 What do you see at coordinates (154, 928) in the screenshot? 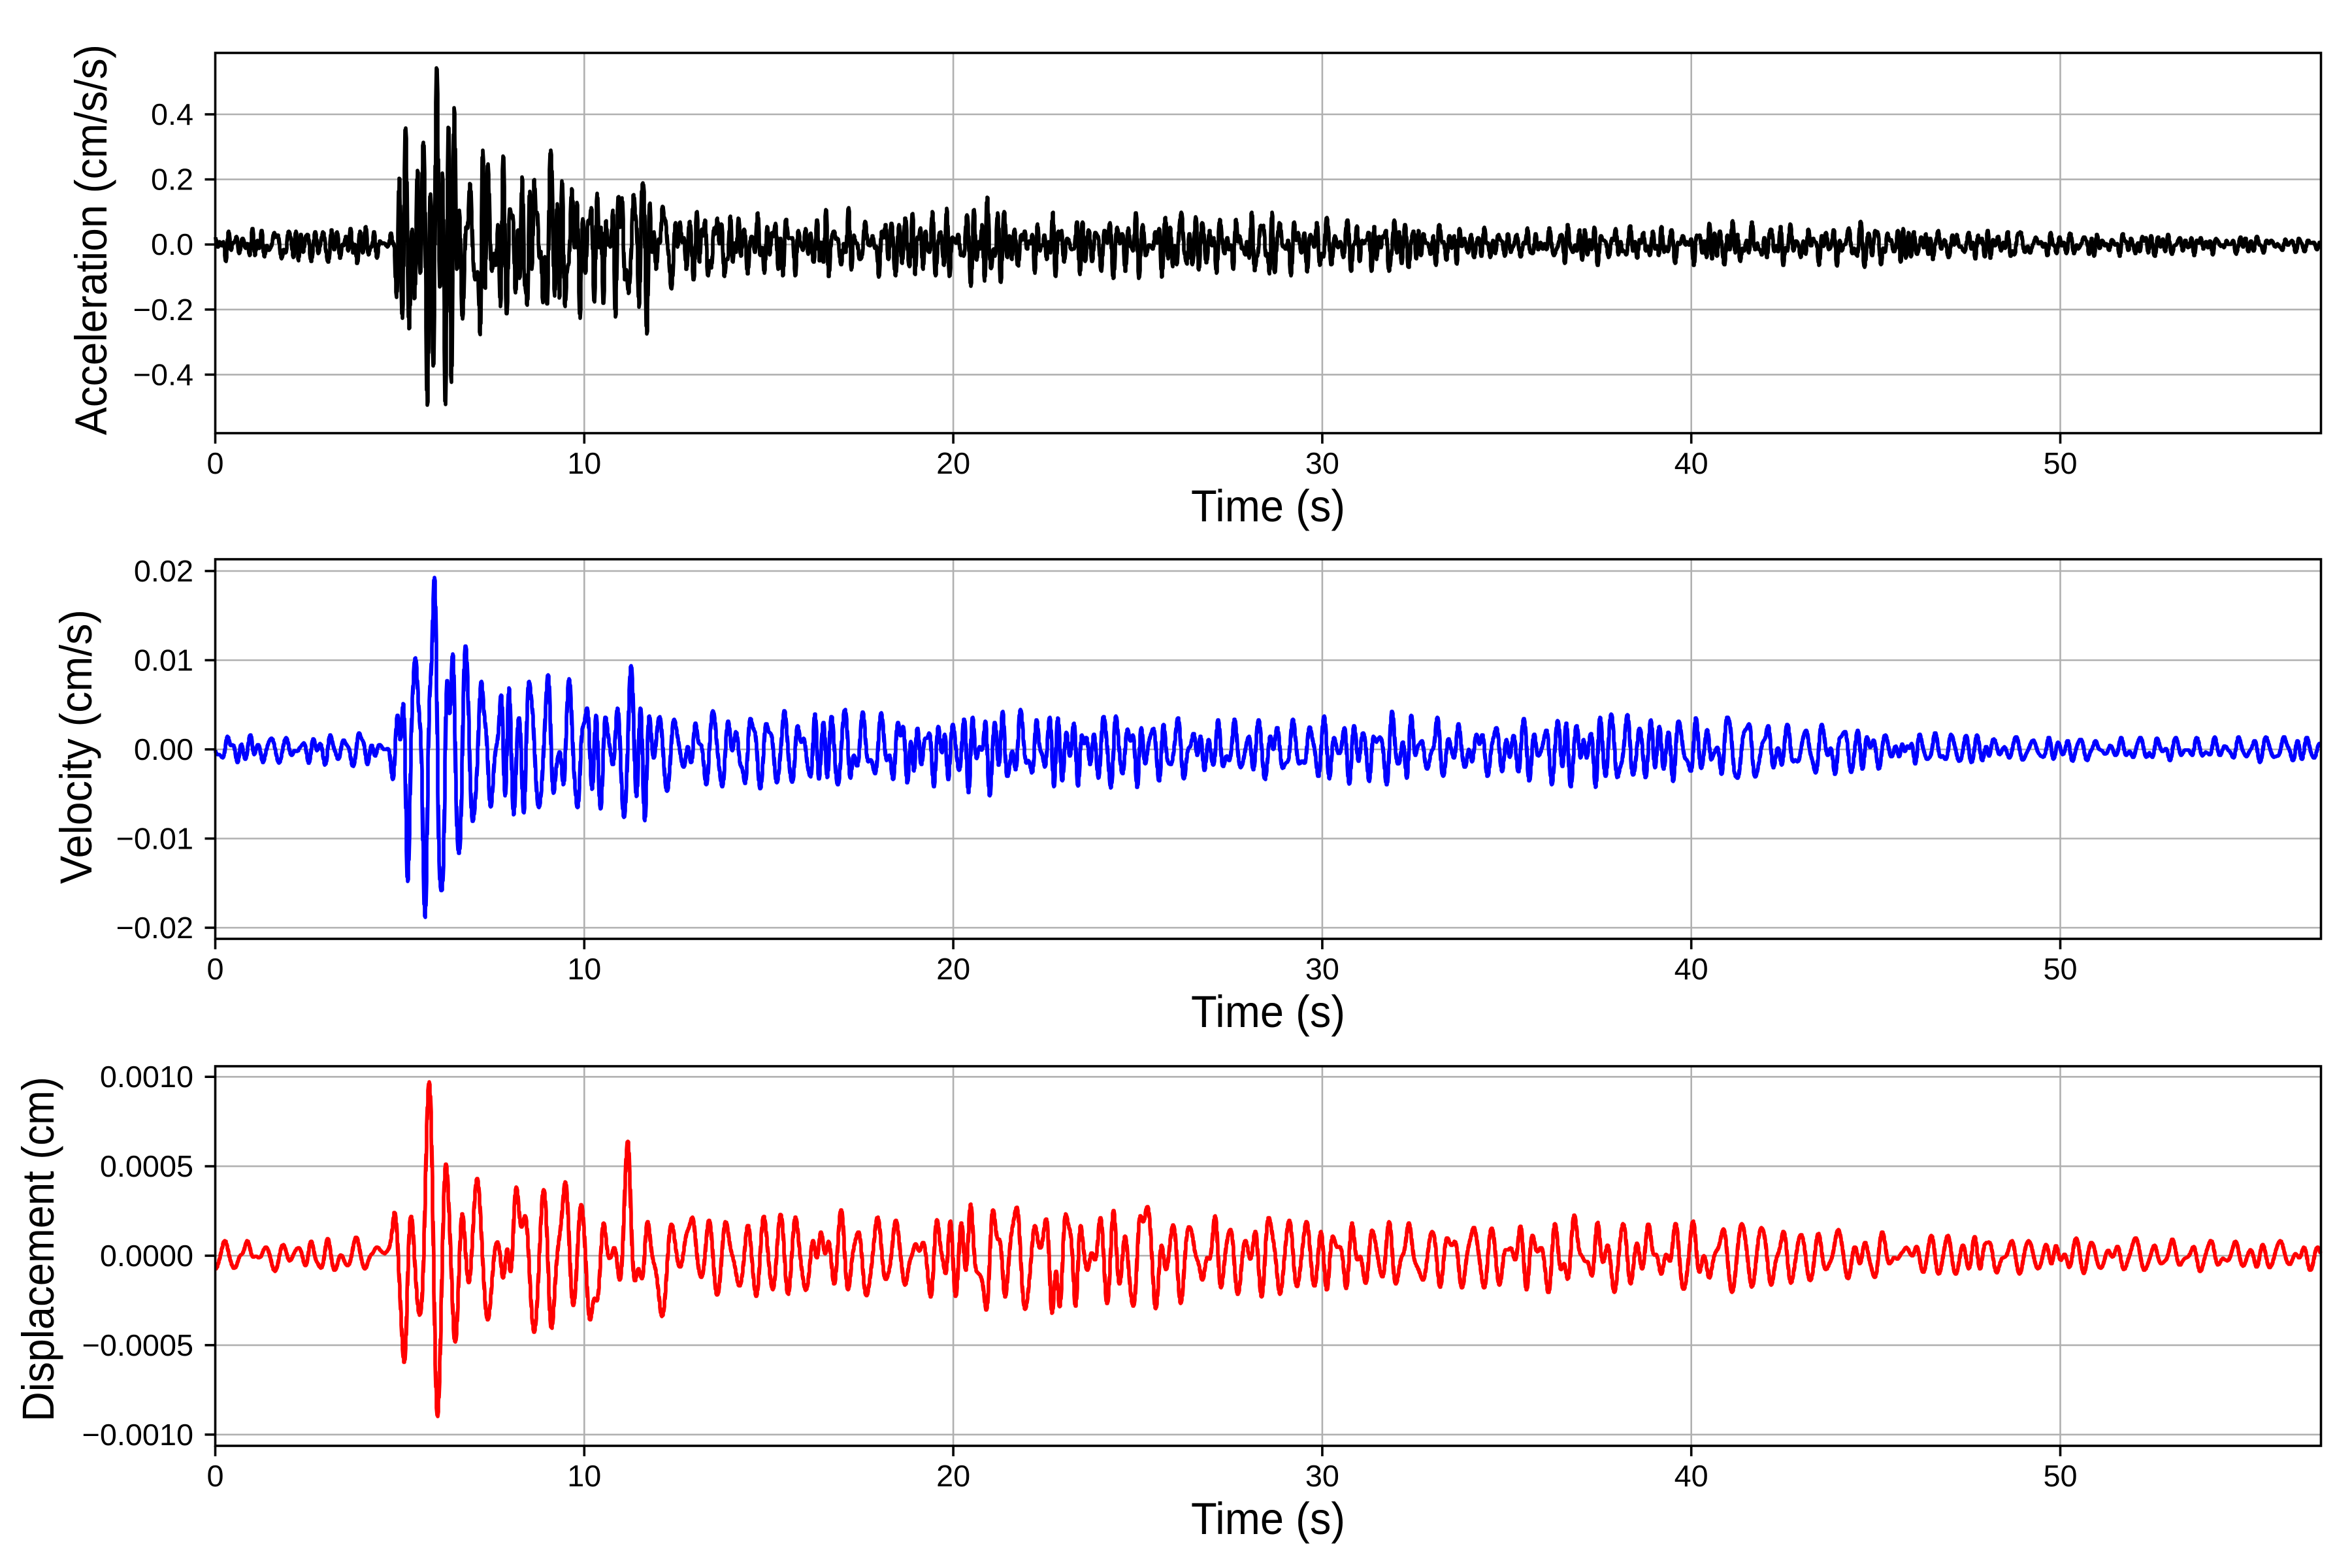
I see `svg-text: −0.02` at bounding box center [154, 928].